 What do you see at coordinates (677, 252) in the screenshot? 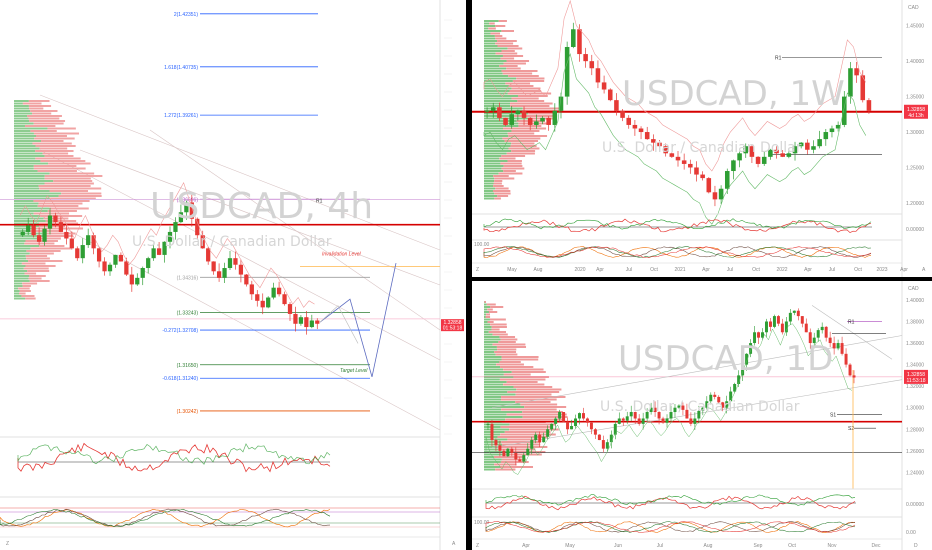
I see `osc-line` at bounding box center [677, 252].